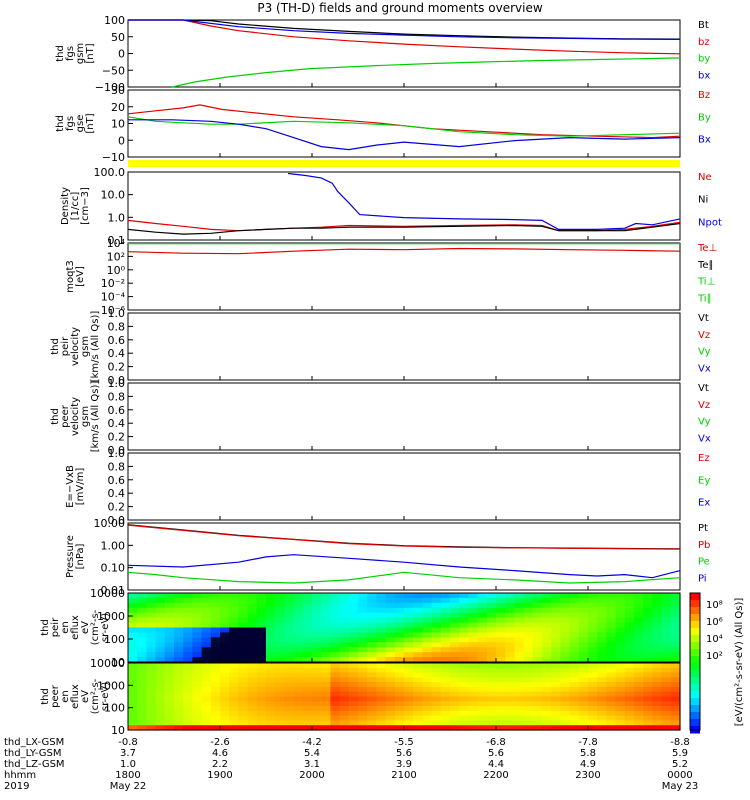  I want to click on x-column-value: -6.8, so click(496, 742).